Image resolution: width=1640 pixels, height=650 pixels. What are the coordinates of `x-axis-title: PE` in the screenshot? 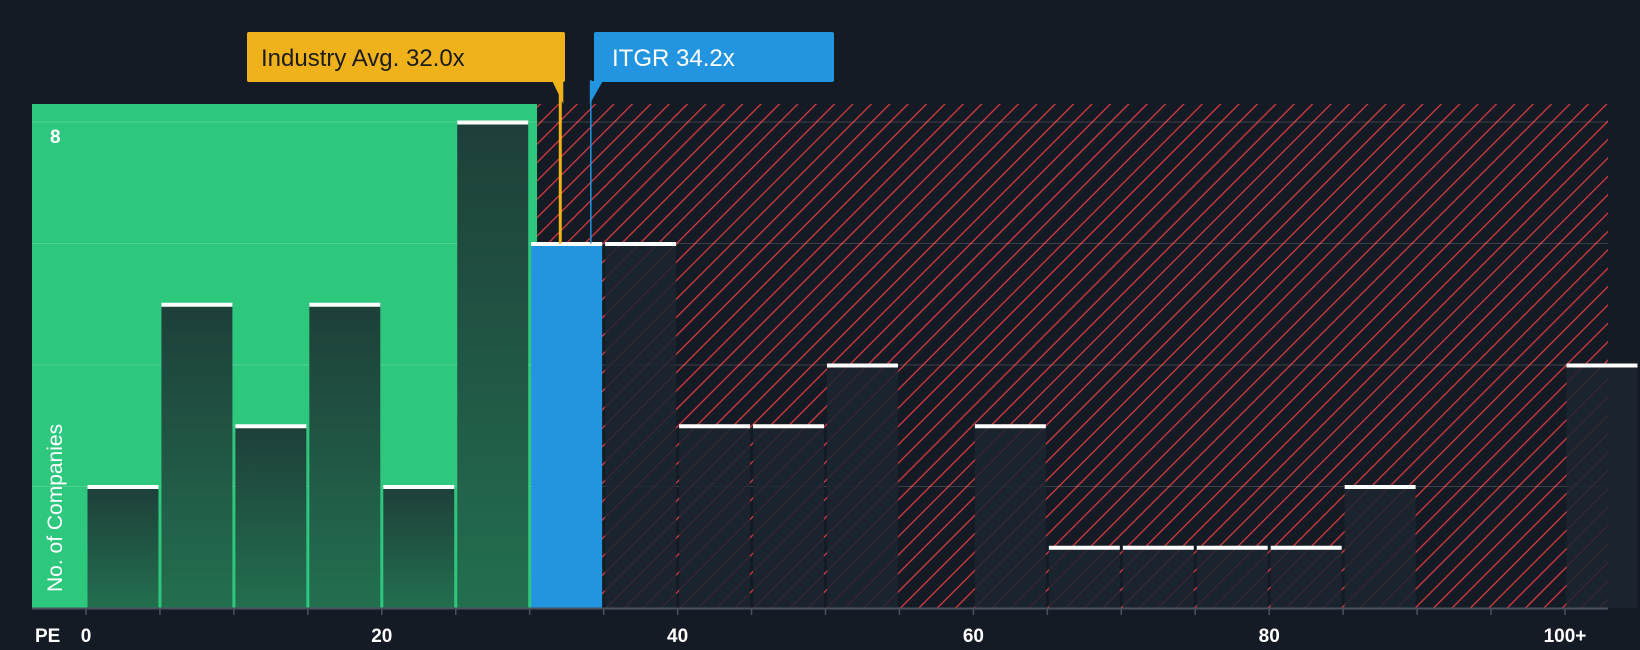 It's located at (47, 636).